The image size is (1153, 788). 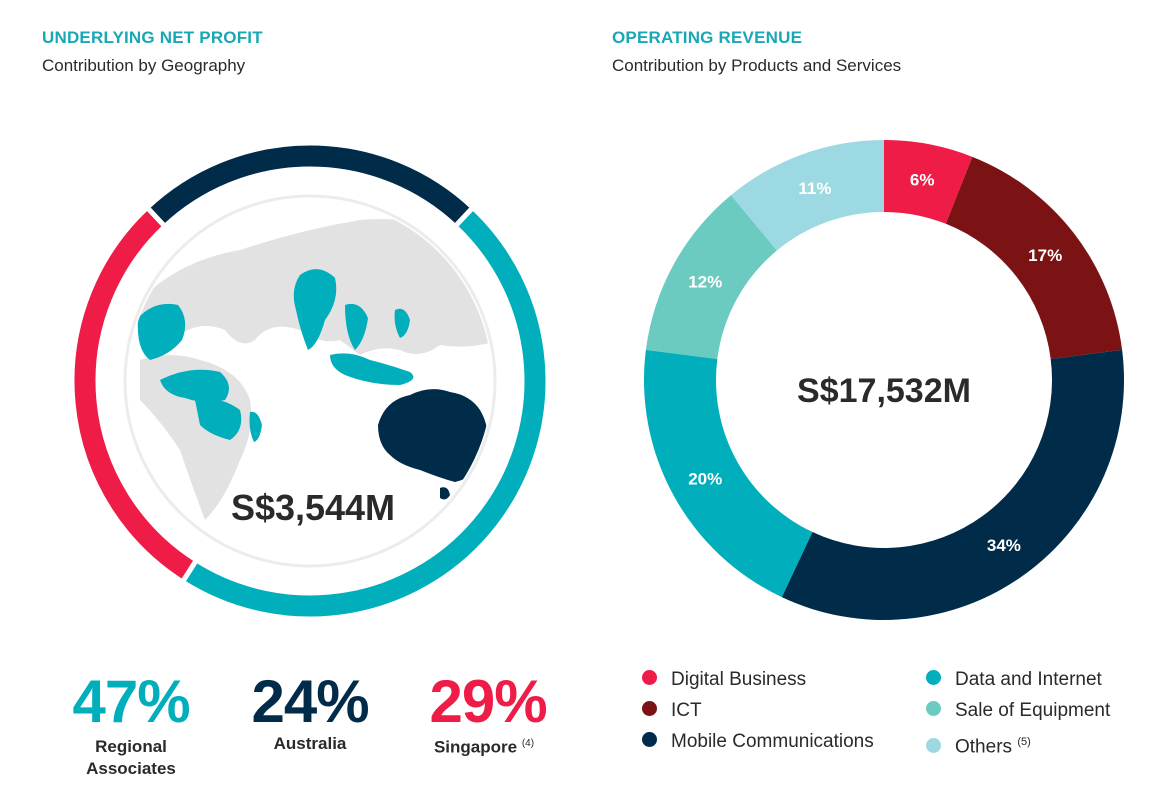 I want to click on legend-label-others: Others, so click(x=984, y=747).